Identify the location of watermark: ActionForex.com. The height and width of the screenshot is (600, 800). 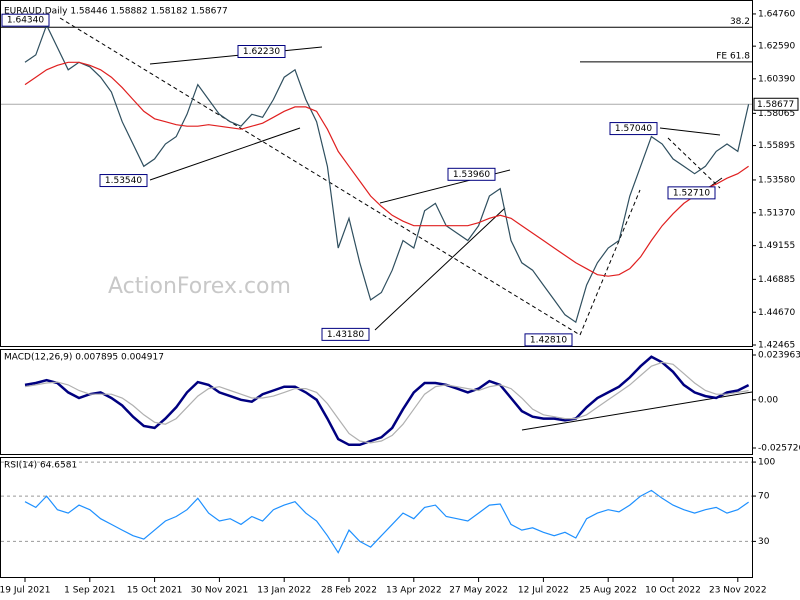
(199, 286).